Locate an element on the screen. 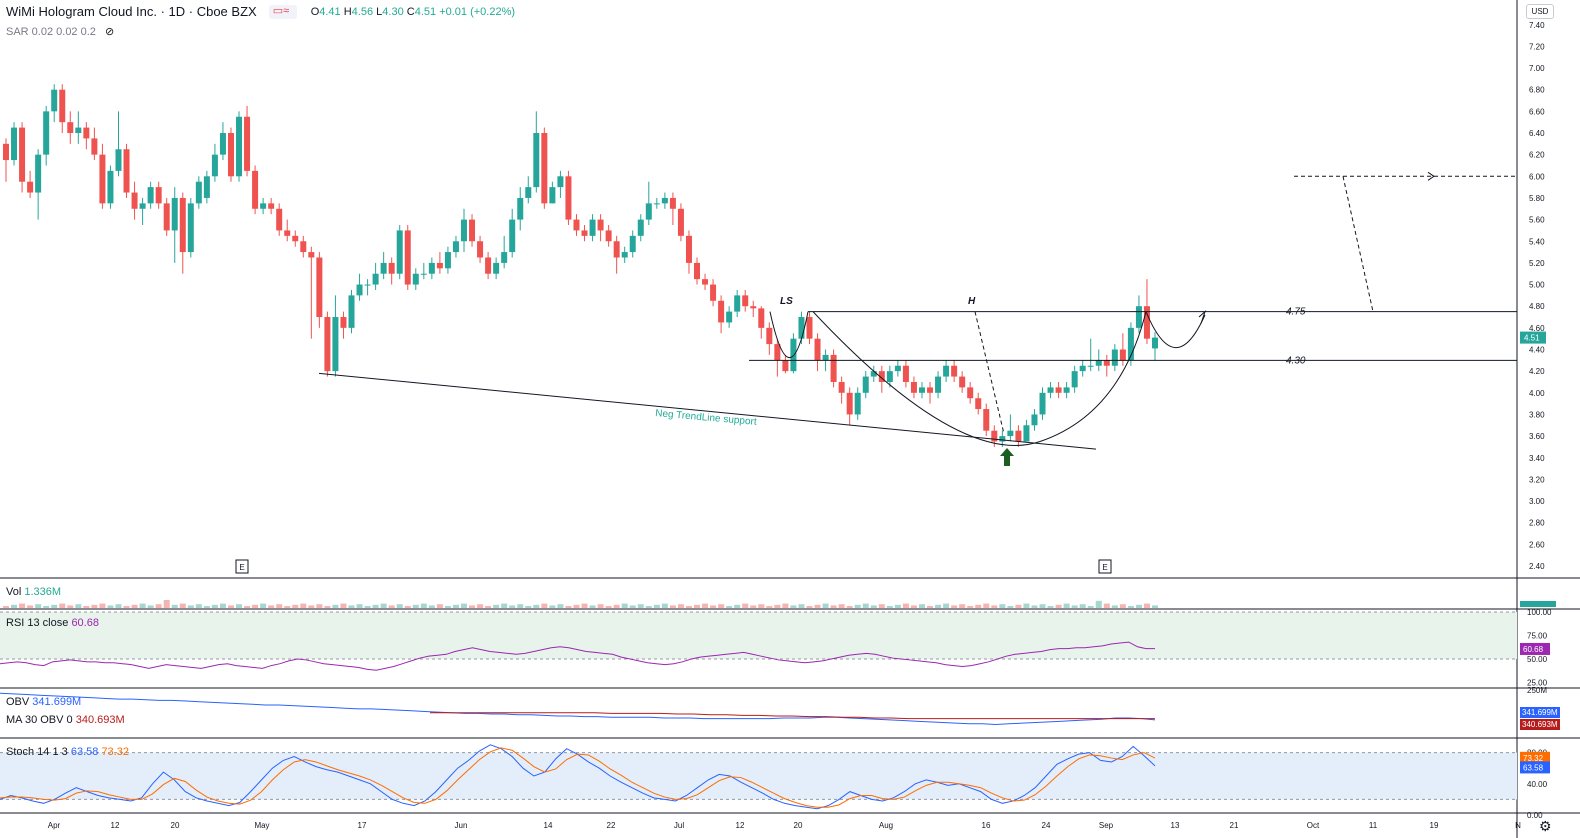 The width and height of the screenshot is (1580, 838). price-tick-label: 4.00 is located at coordinates (1537, 393).